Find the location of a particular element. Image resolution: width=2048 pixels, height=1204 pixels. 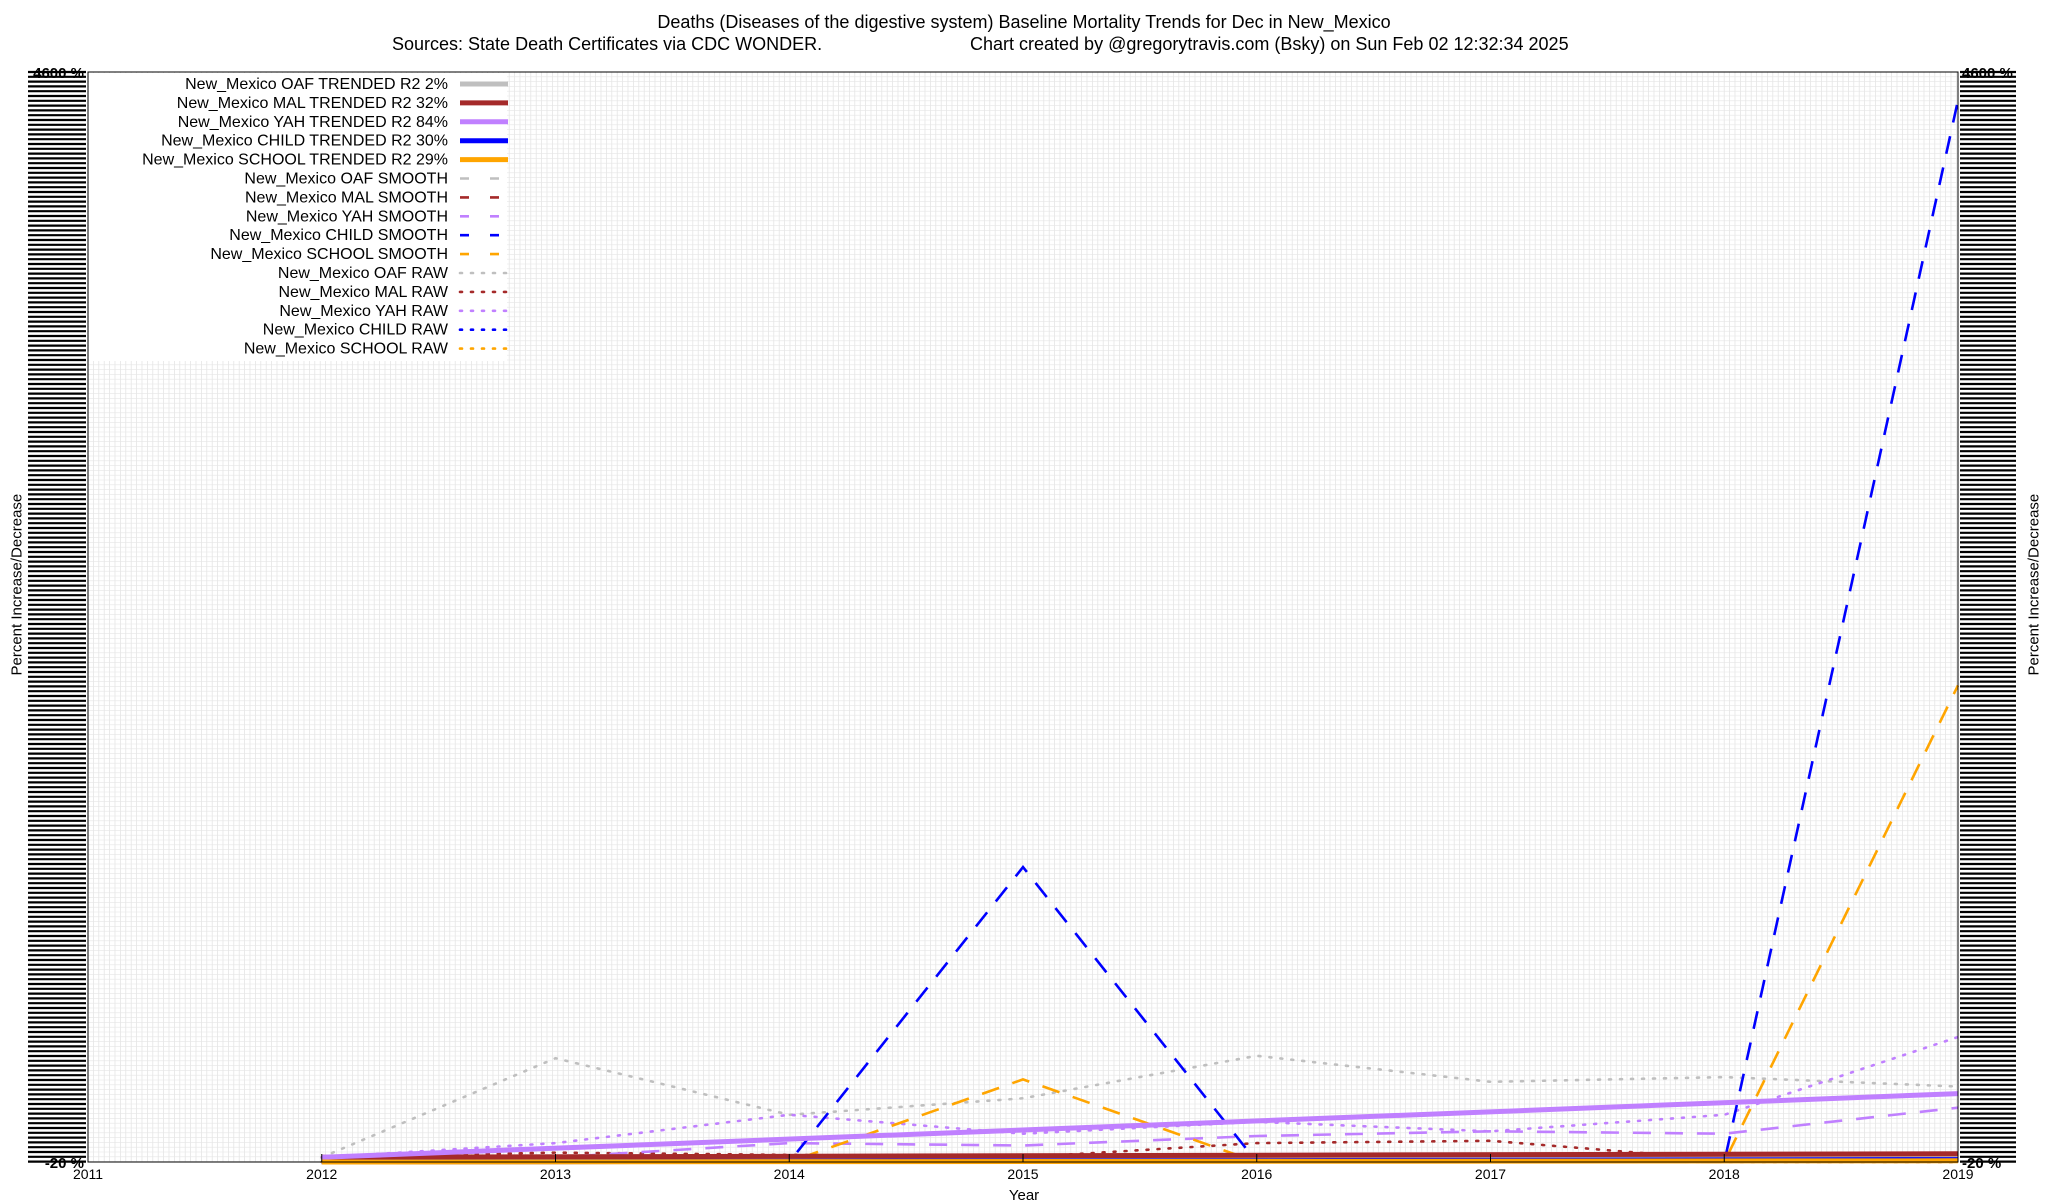

series-line-oaf-dot is located at coordinates (1140, 1106).